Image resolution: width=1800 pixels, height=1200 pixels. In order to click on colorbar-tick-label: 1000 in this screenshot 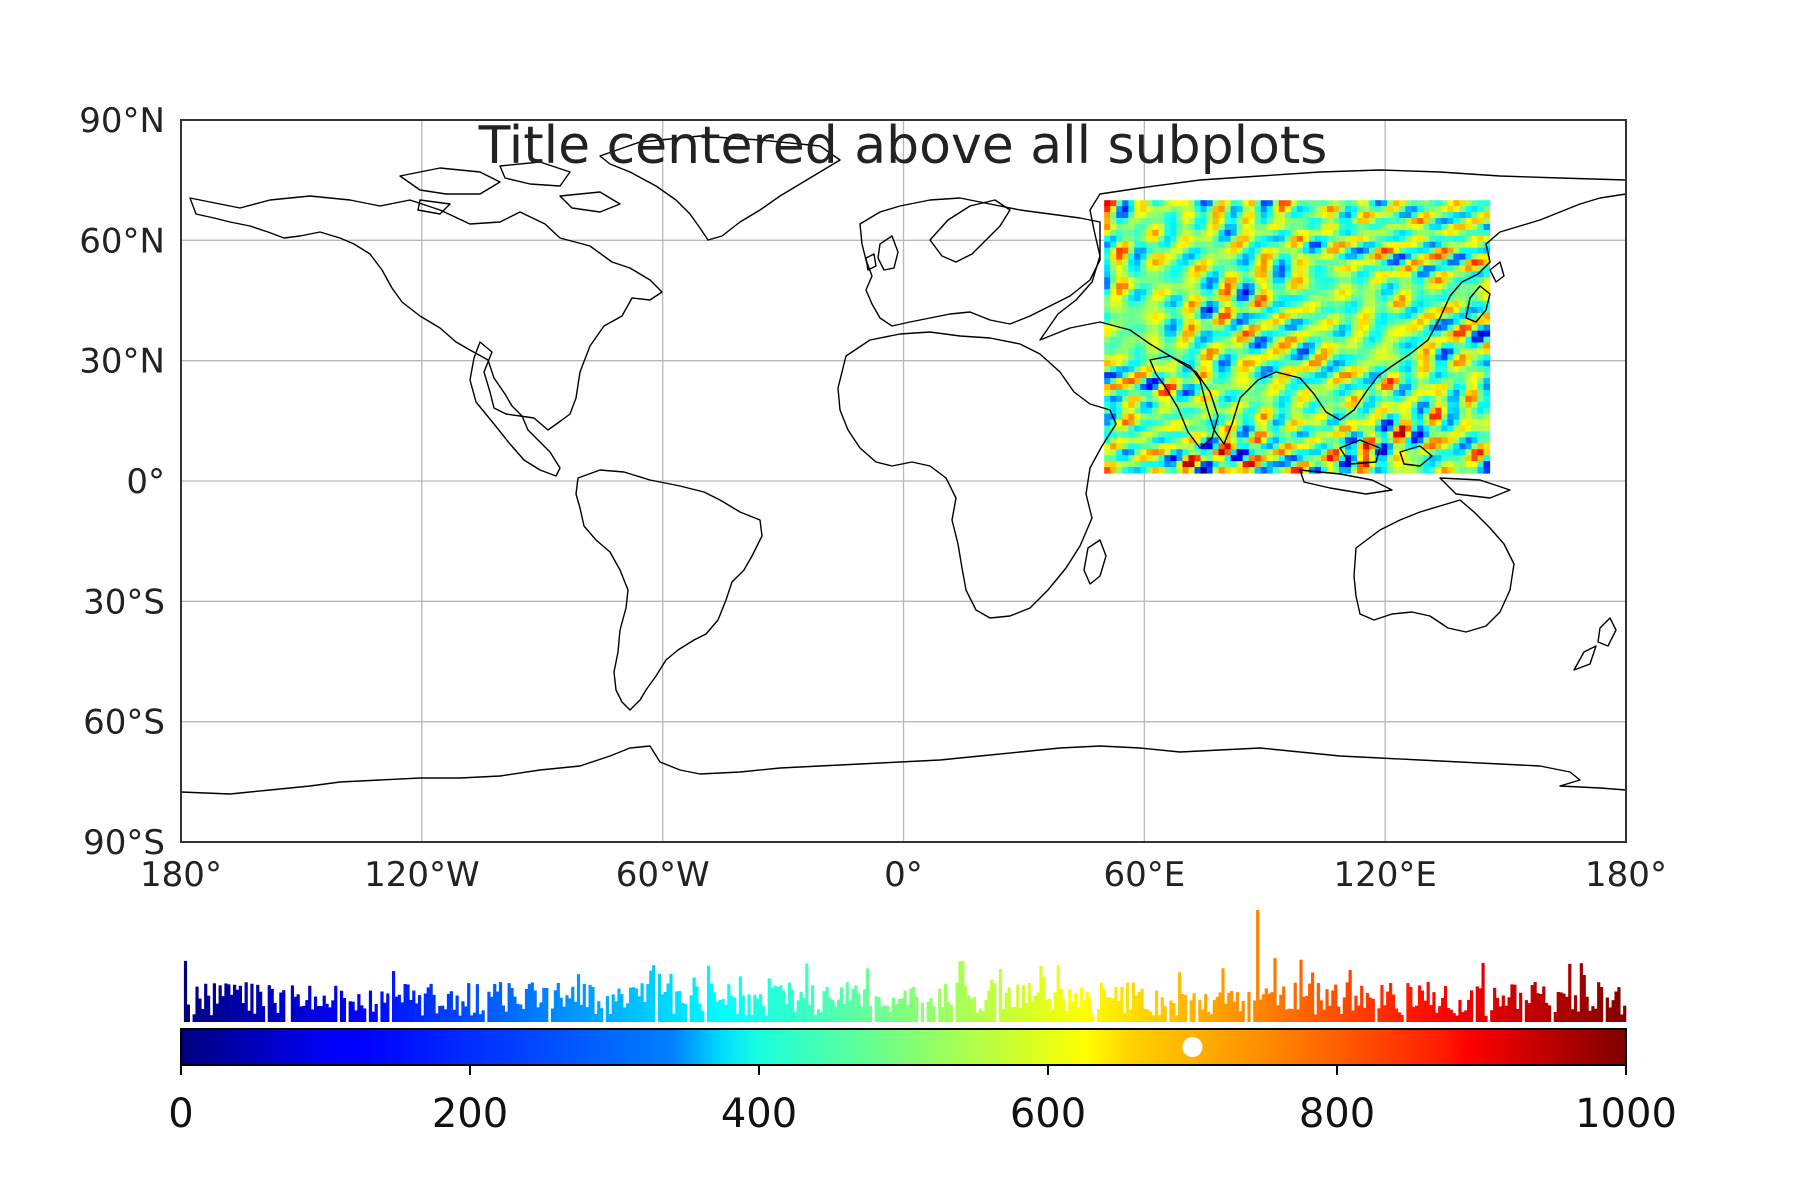, I will do `click(1626, 1114)`.